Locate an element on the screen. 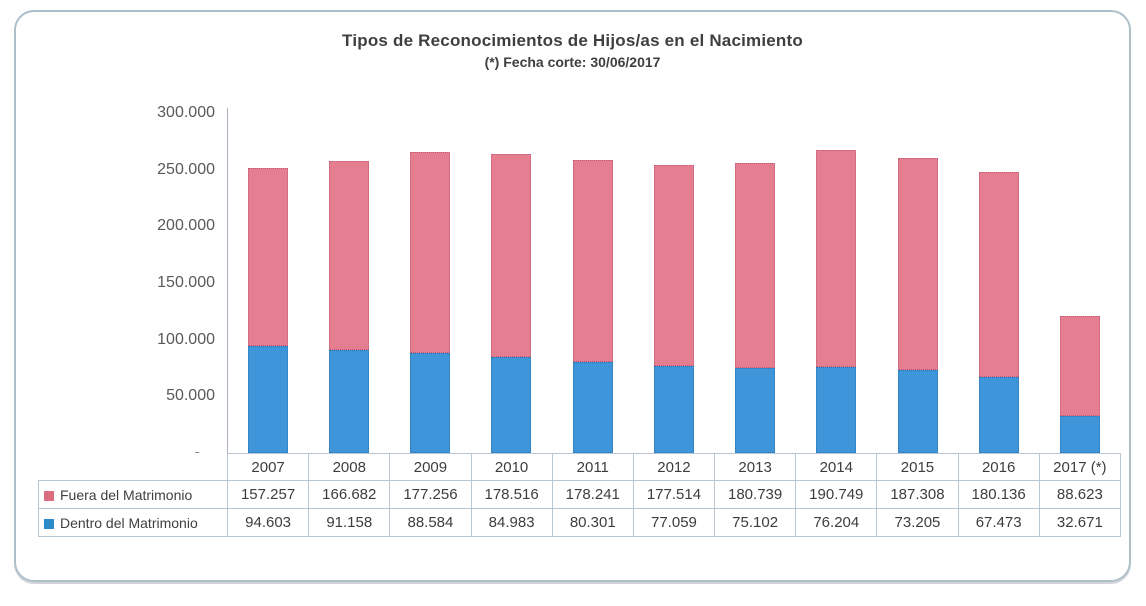  value-cell: 77.059 is located at coordinates (674, 522).